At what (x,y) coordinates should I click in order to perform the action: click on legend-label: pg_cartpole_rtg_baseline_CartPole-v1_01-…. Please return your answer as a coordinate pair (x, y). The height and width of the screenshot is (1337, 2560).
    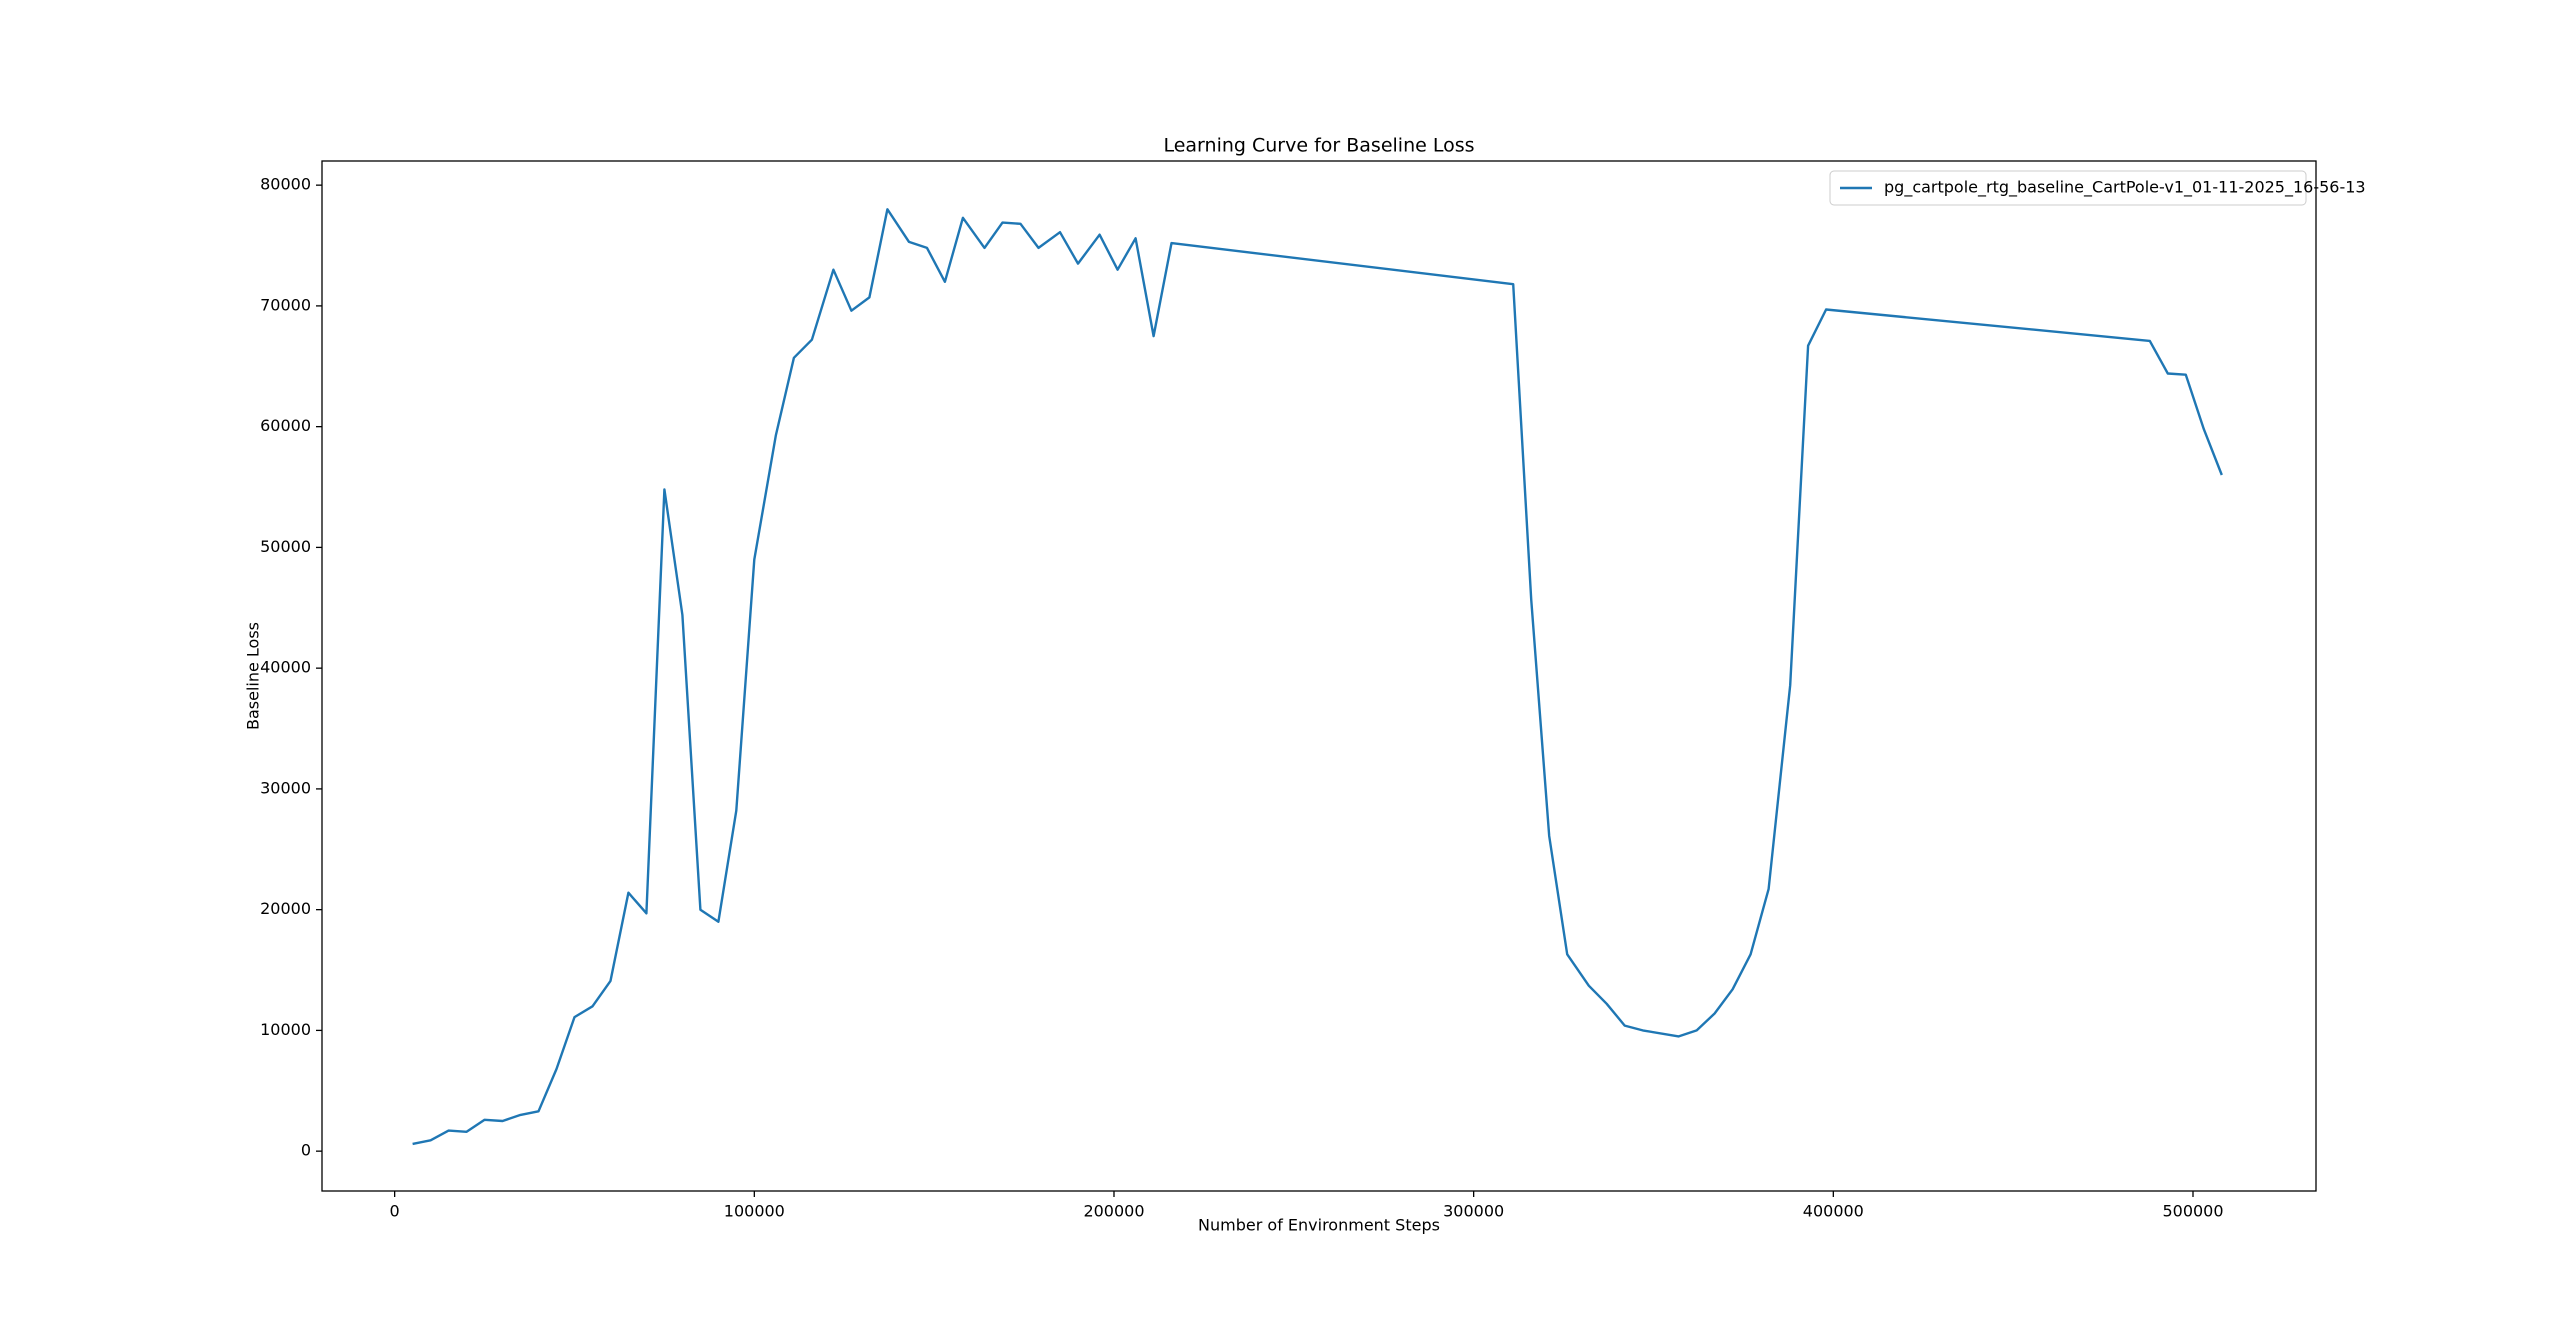
    Looking at the image, I should click on (2125, 188).